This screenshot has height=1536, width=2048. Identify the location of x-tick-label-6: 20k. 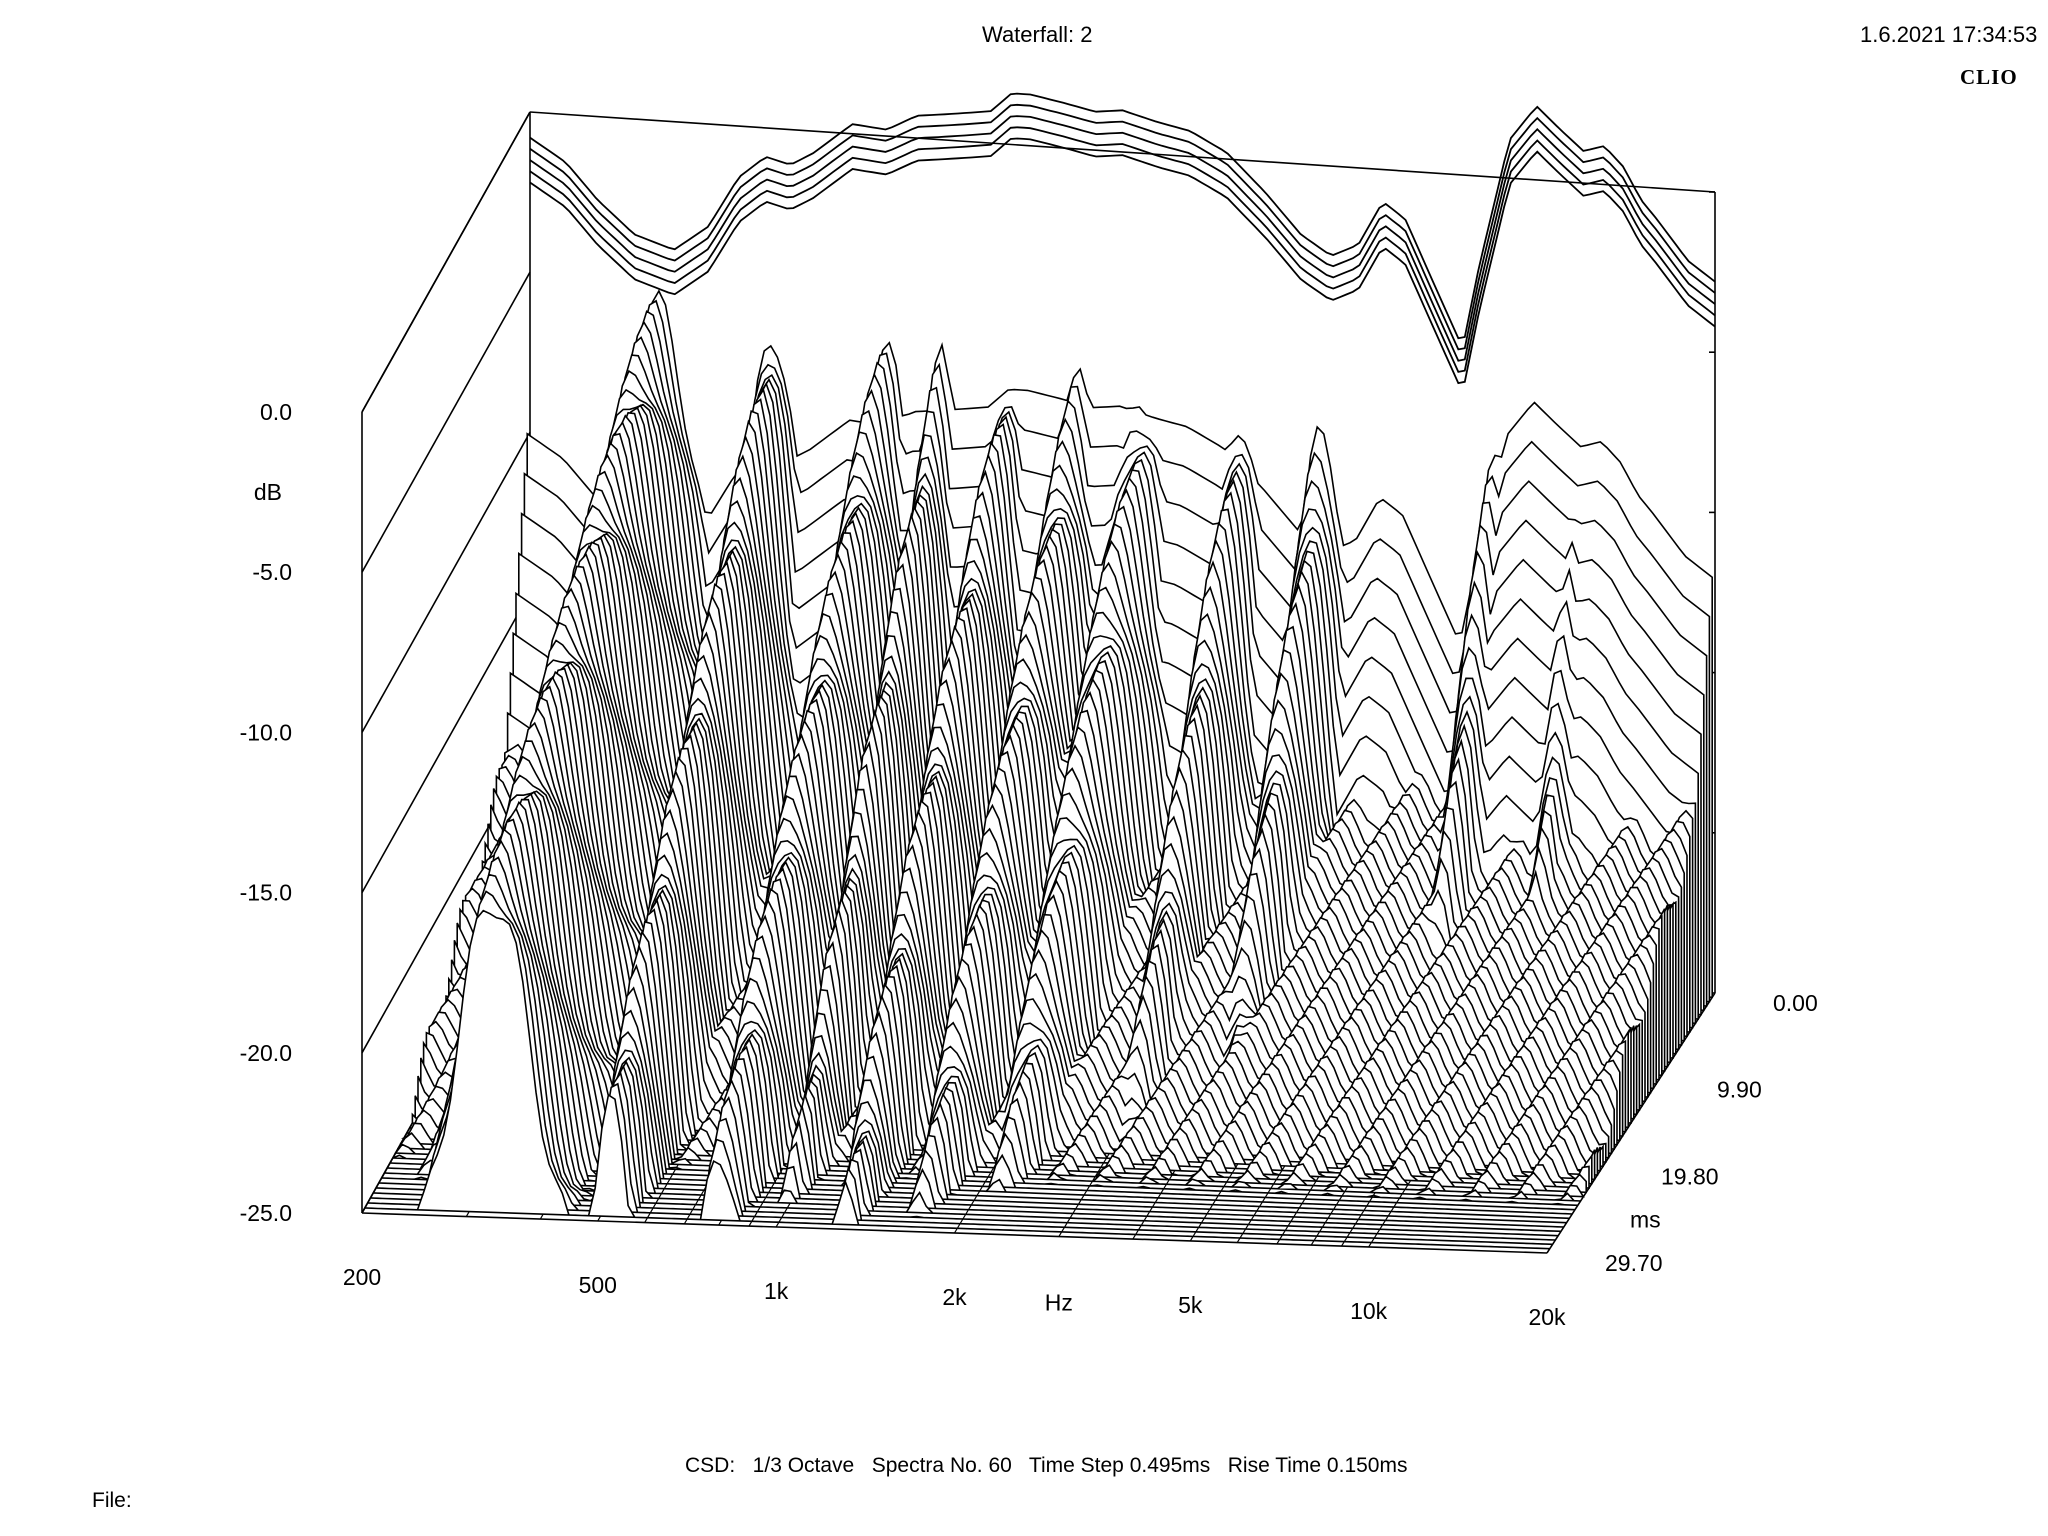
(1547, 1317).